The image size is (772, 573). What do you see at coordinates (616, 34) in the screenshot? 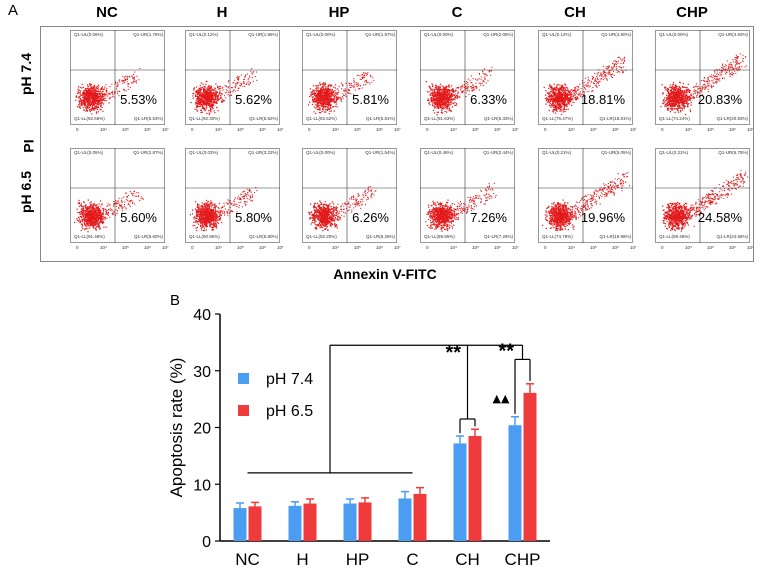
I see `quadrant-label-ur: Q1-UR(4.60%)` at bounding box center [616, 34].